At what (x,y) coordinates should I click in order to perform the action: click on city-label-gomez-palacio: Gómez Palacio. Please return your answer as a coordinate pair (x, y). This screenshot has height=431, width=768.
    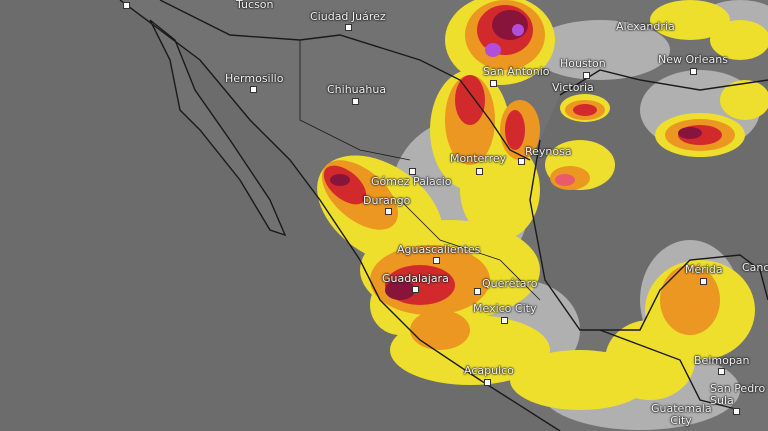
    Looking at the image, I should click on (411, 181).